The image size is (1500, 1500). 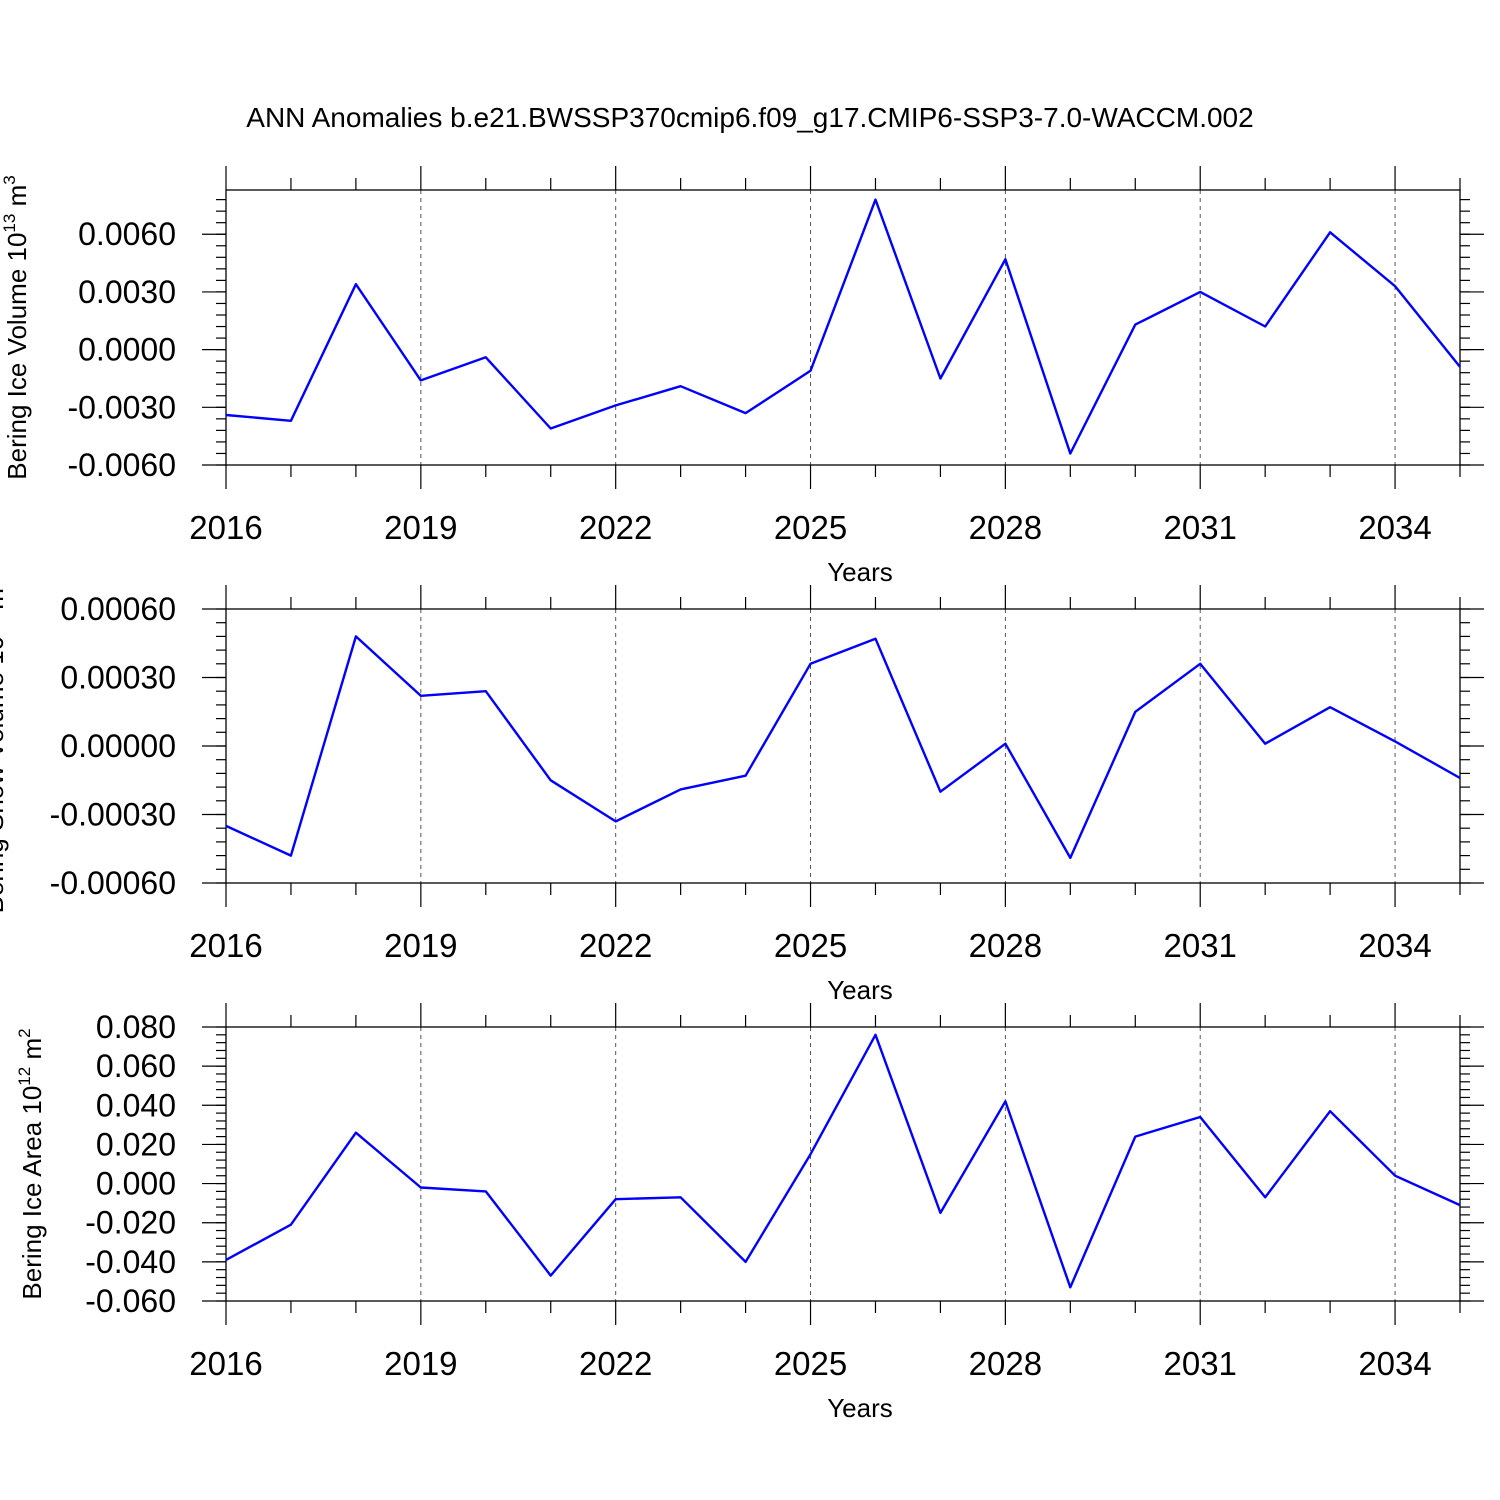 I want to click on y-axis-label: Bering Ice Area 1012 m2, so click(x=31, y=1163).